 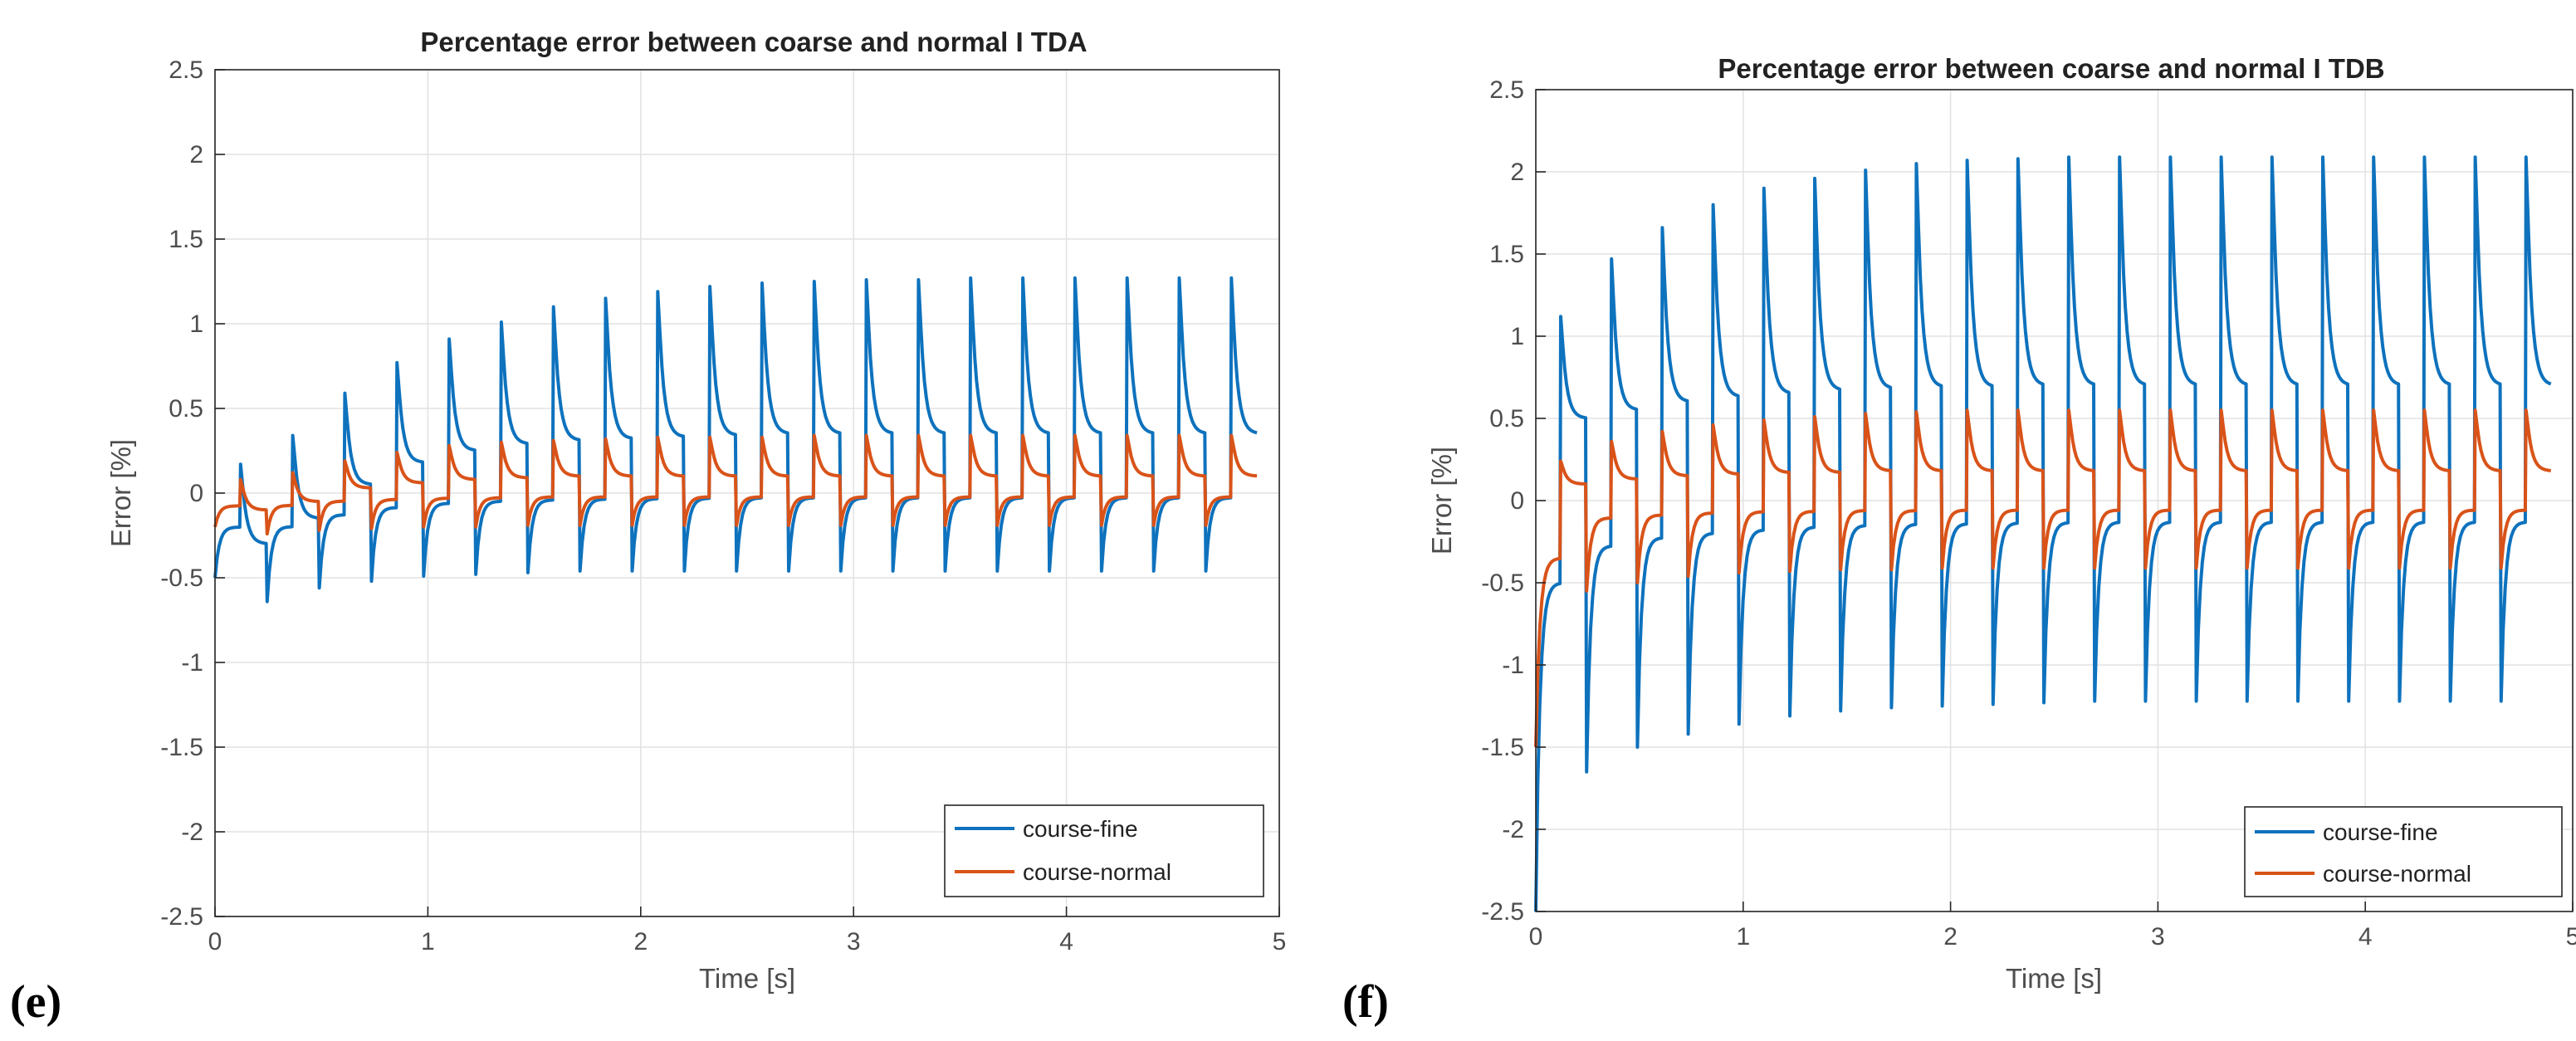 I want to click on chart-e-x-tick-label: 4, so click(x=1066, y=941).